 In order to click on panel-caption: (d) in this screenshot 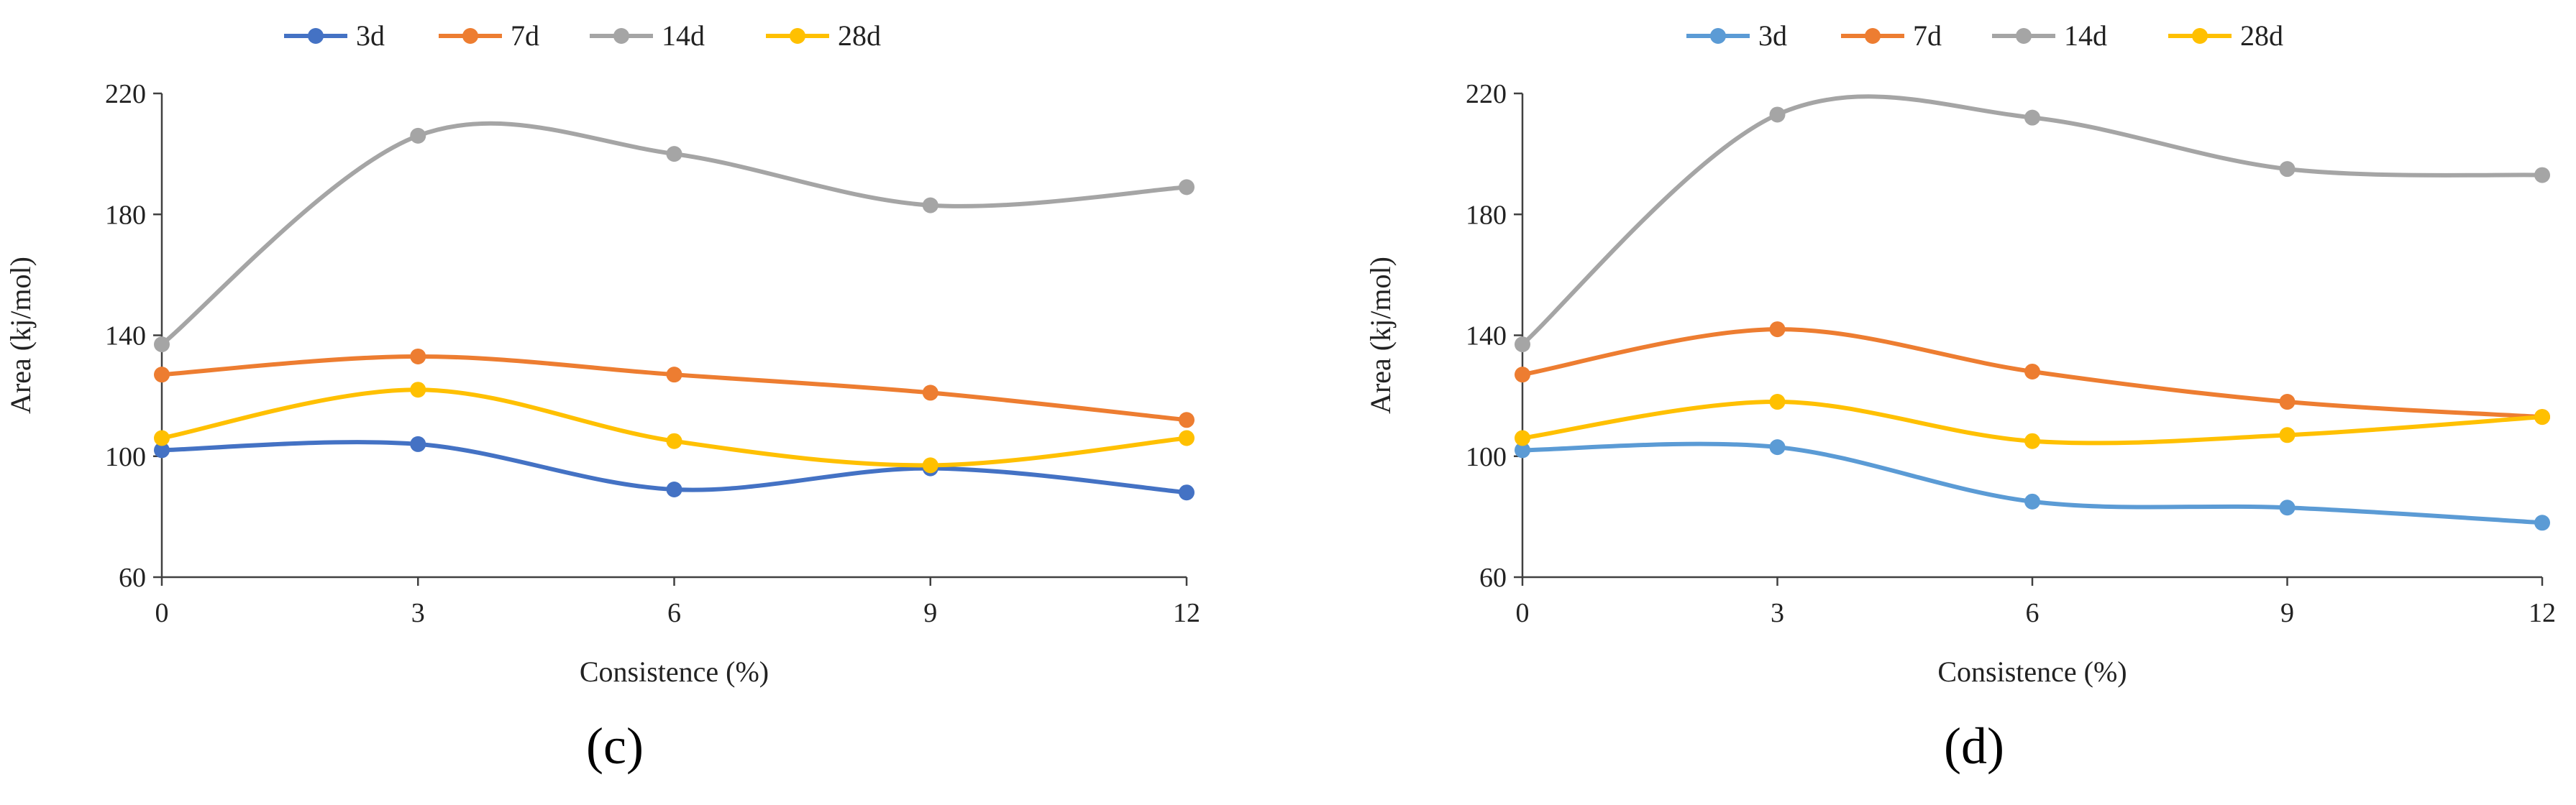, I will do `click(1974, 746)`.